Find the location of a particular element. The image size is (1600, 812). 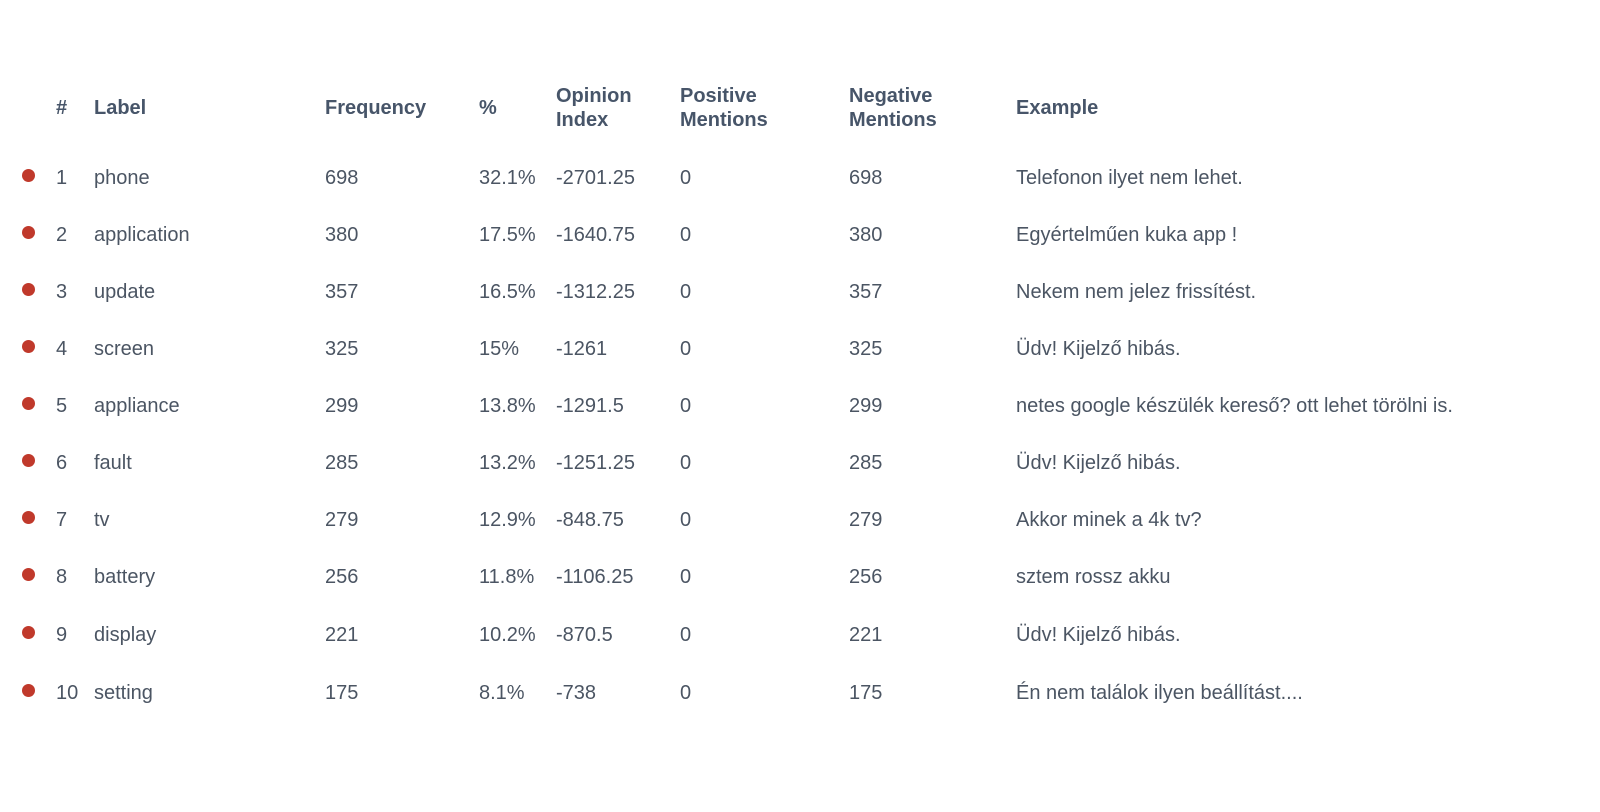

cell-frequency: 299 is located at coordinates (342, 406).